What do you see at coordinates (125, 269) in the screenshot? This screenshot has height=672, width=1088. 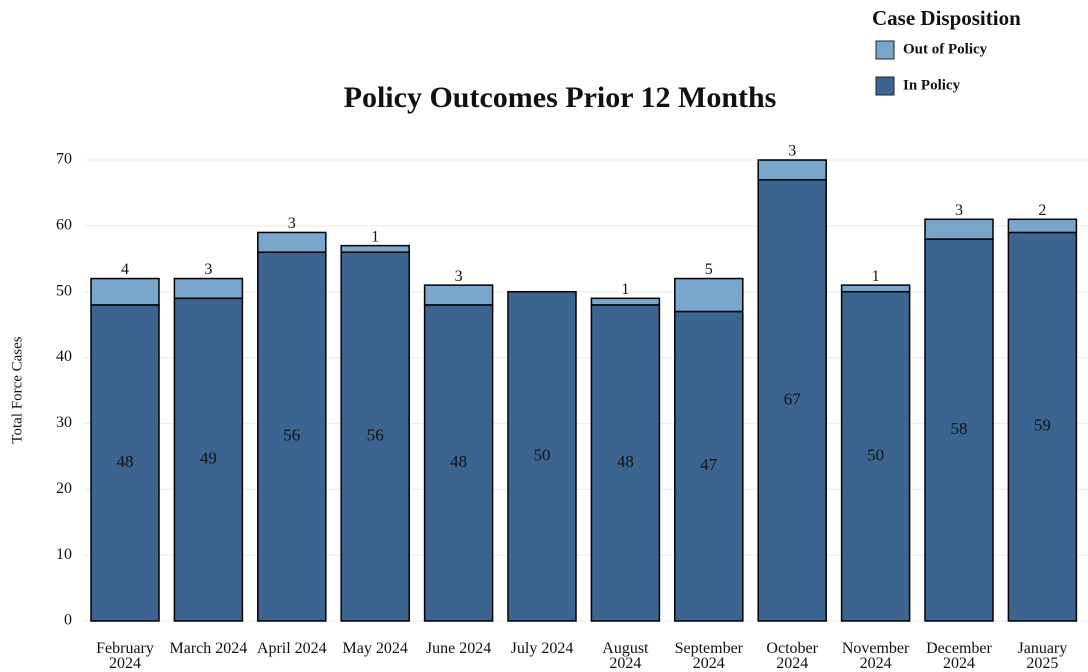 I see `data-label: 4` at bounding box center [125, 269].